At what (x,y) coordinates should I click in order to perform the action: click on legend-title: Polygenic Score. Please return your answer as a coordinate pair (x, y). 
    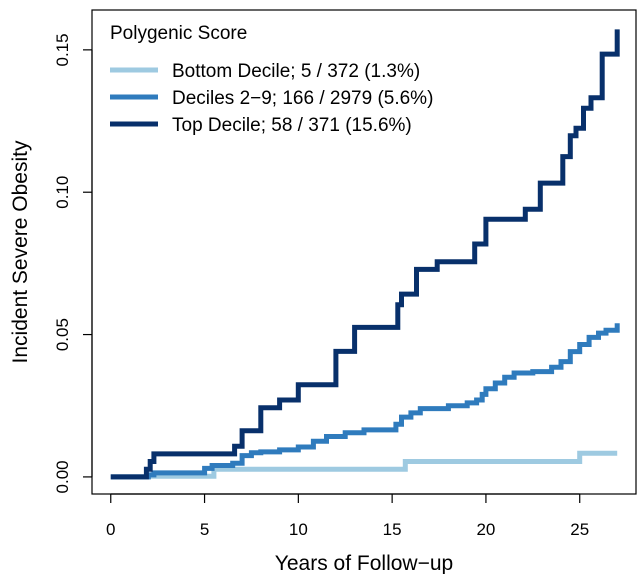
    Looking at the image, I should click on (178, 33).